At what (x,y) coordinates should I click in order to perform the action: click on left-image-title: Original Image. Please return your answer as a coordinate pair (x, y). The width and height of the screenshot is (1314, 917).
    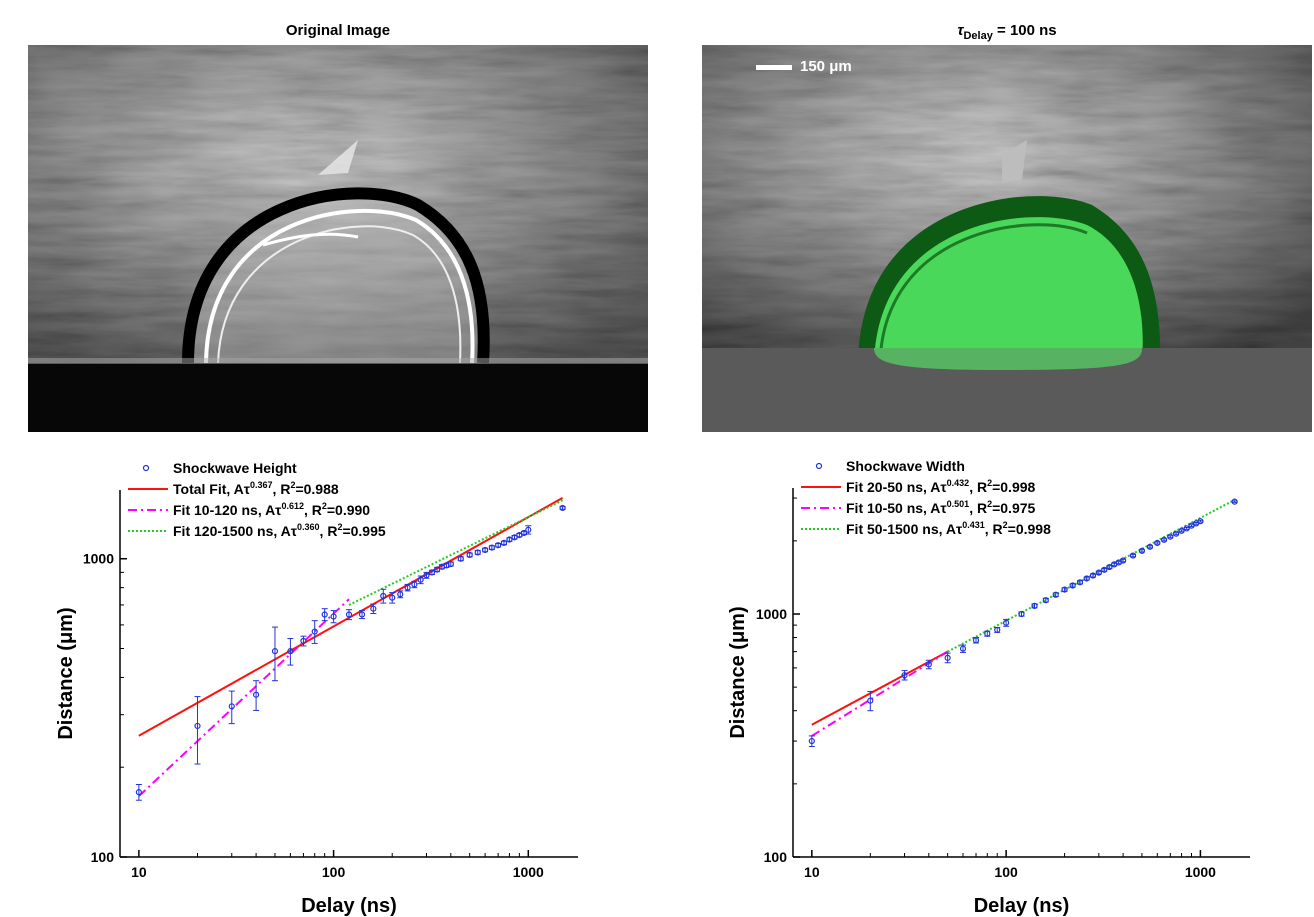
    Looking at the image, I should click on (338, 30).